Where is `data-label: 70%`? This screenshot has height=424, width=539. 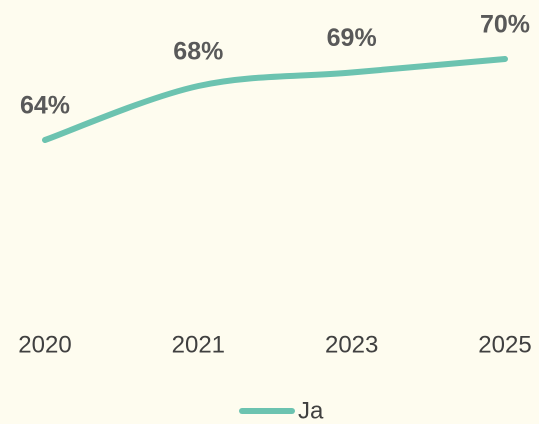 data-label: 70% is located at coordinates (505, 25).